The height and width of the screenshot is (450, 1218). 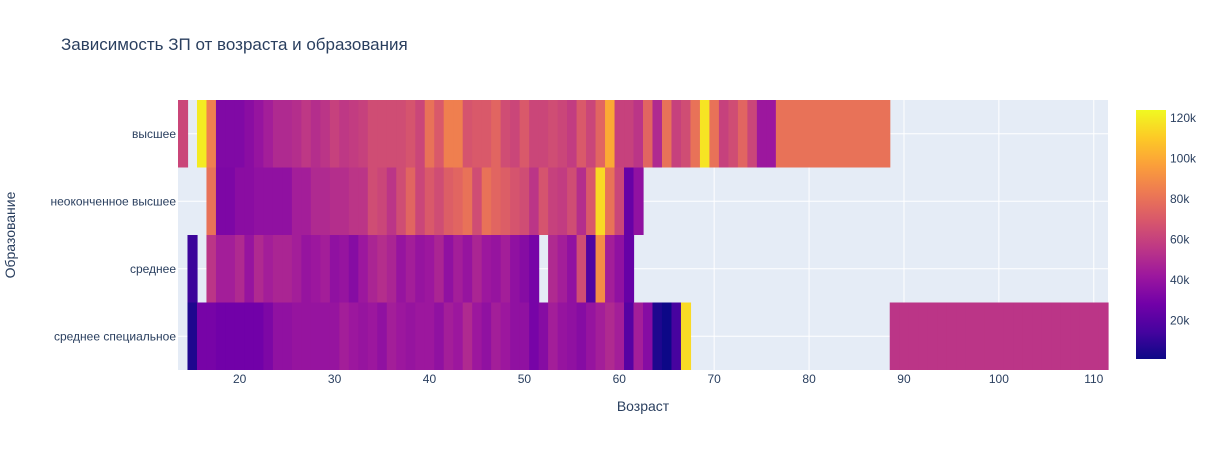 What do you see at coordinates (1093, 379) in the screenshot?
I see `x-tick-label: 110` at bounding box center [1093, 379].